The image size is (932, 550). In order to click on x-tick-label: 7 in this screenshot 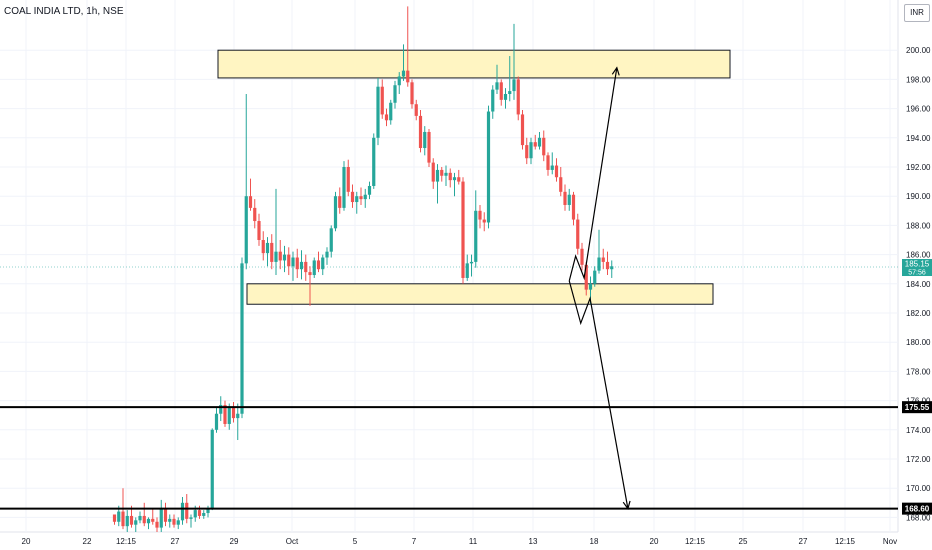, I will do `click(414, 541)`.